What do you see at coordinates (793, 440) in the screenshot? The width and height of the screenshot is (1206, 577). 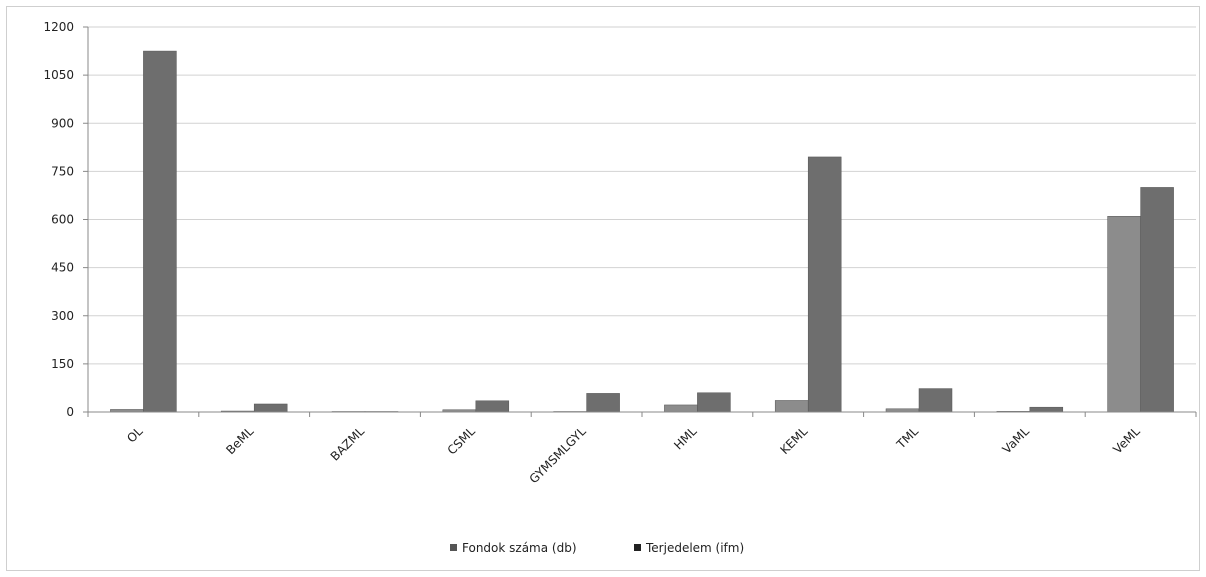 I see `x-tick-label: KEML` at bounding box center [793, 440].